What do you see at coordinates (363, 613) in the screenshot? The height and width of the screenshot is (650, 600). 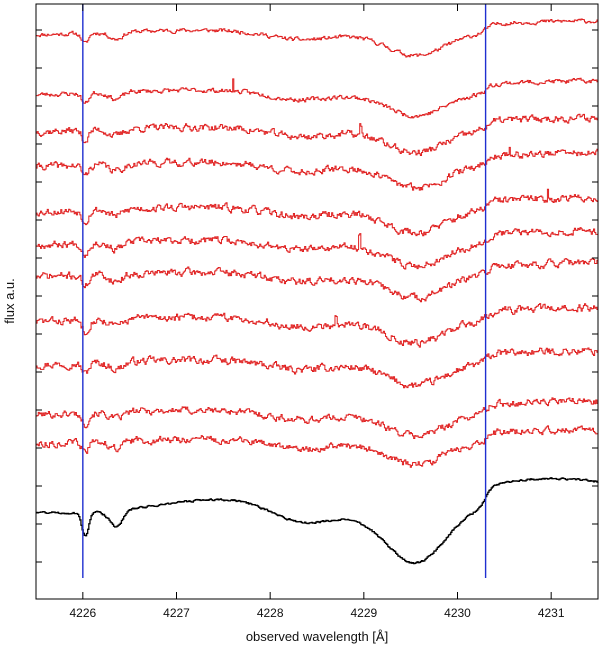 I see `x-tick-label: 4229` at bounding box center [363, 613].